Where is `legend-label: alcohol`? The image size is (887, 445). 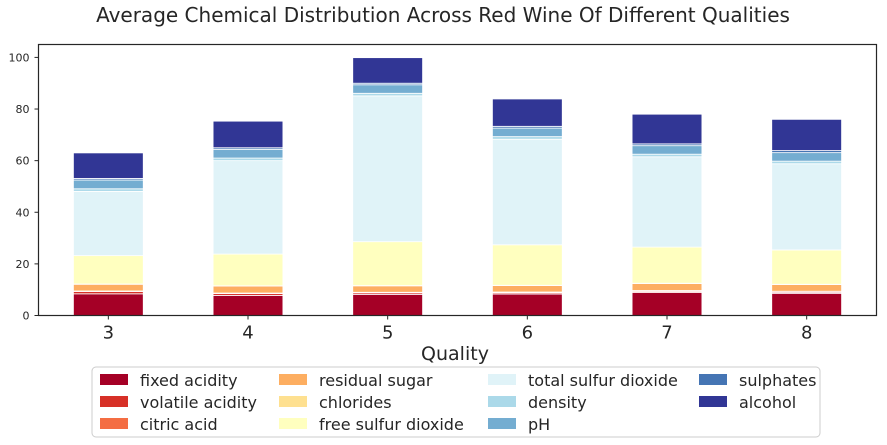 legend-label: alcohol is located at coordinates (767, 402).